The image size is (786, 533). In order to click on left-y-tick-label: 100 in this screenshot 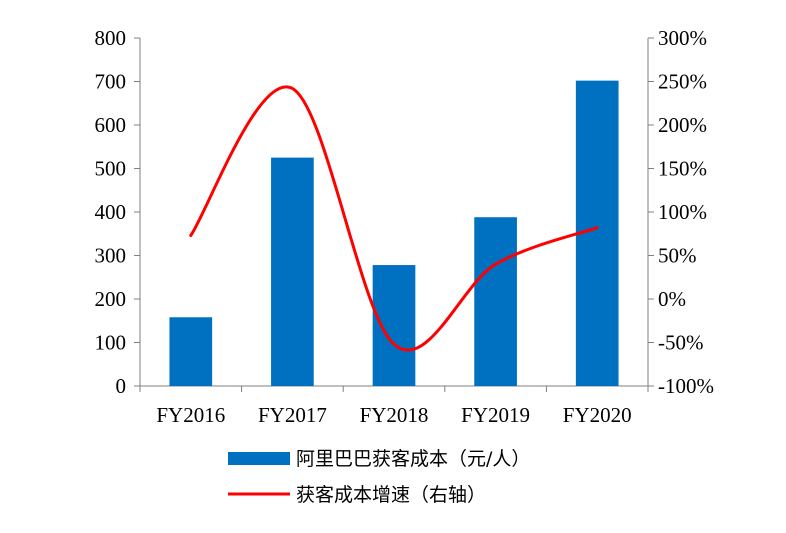, I will do `click(111, 343)`.